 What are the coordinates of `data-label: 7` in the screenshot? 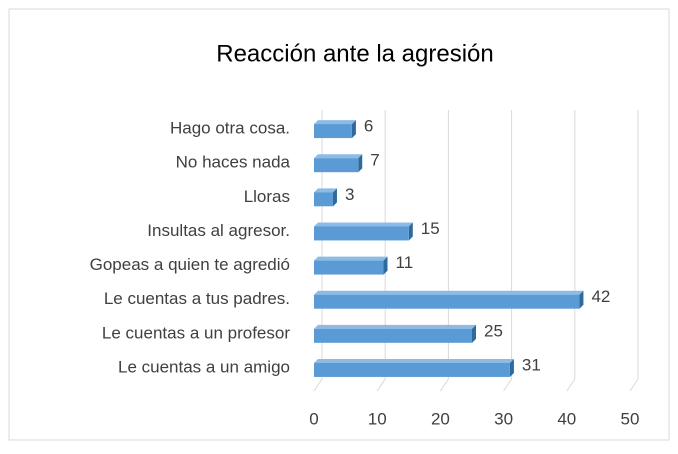 It's located at (374, 160).